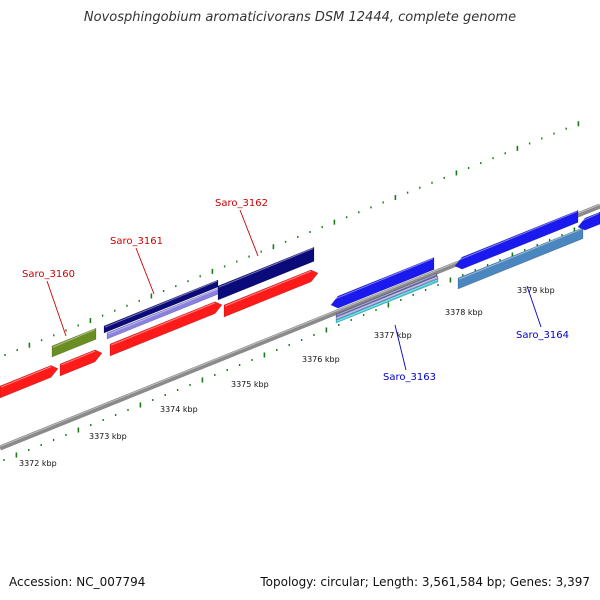 Image resolution: width=600 pixels, height=600 pixels. What do you see at coordinates (136, 241) in the screenshot?
I see `gene-label-saro-3161: Saro_3161` at bounding box center [136, 241].